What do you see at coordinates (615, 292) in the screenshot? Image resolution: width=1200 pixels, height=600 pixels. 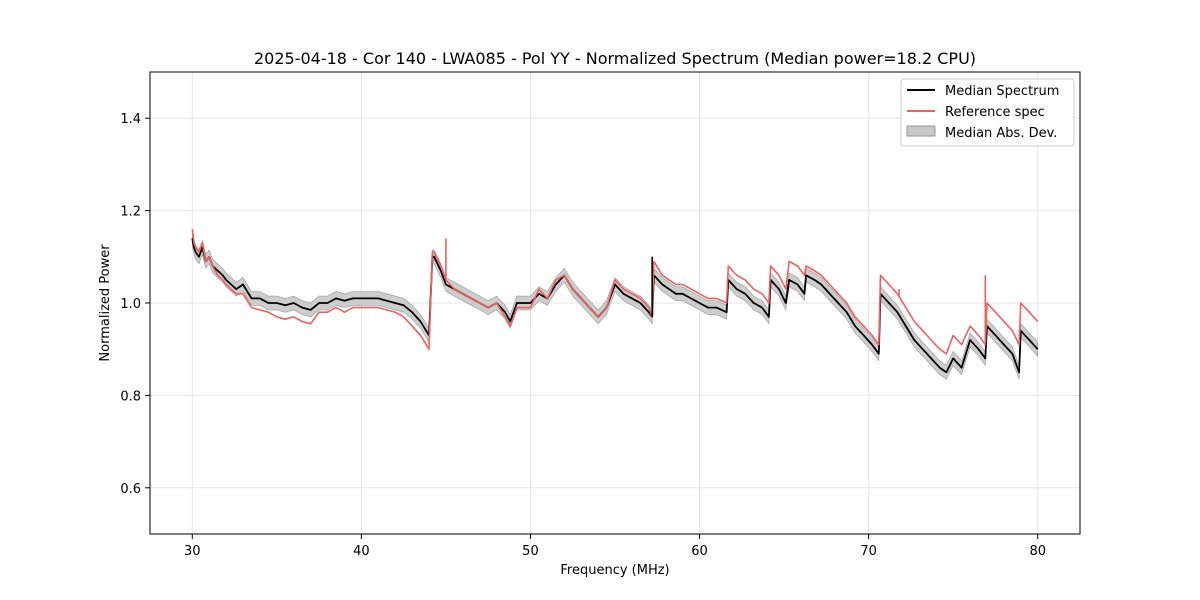 I see `reference-spec-line` at bounding box center [615, 292].